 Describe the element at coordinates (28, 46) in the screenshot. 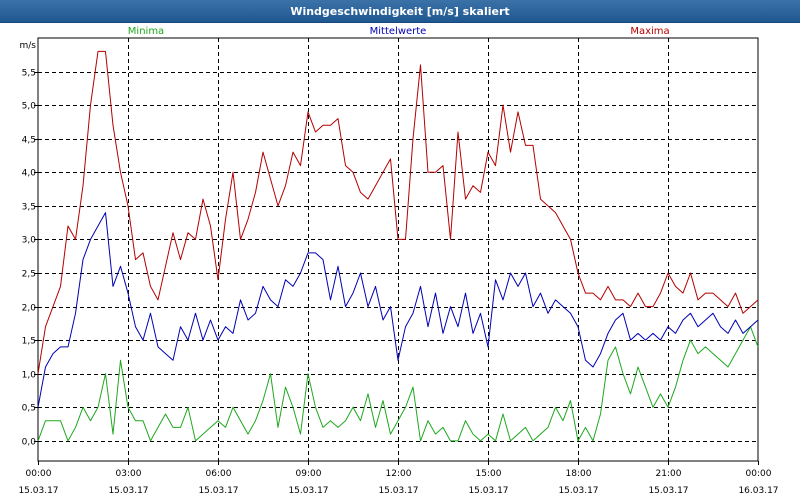

I see `y-axis-label: m/s` at that location.